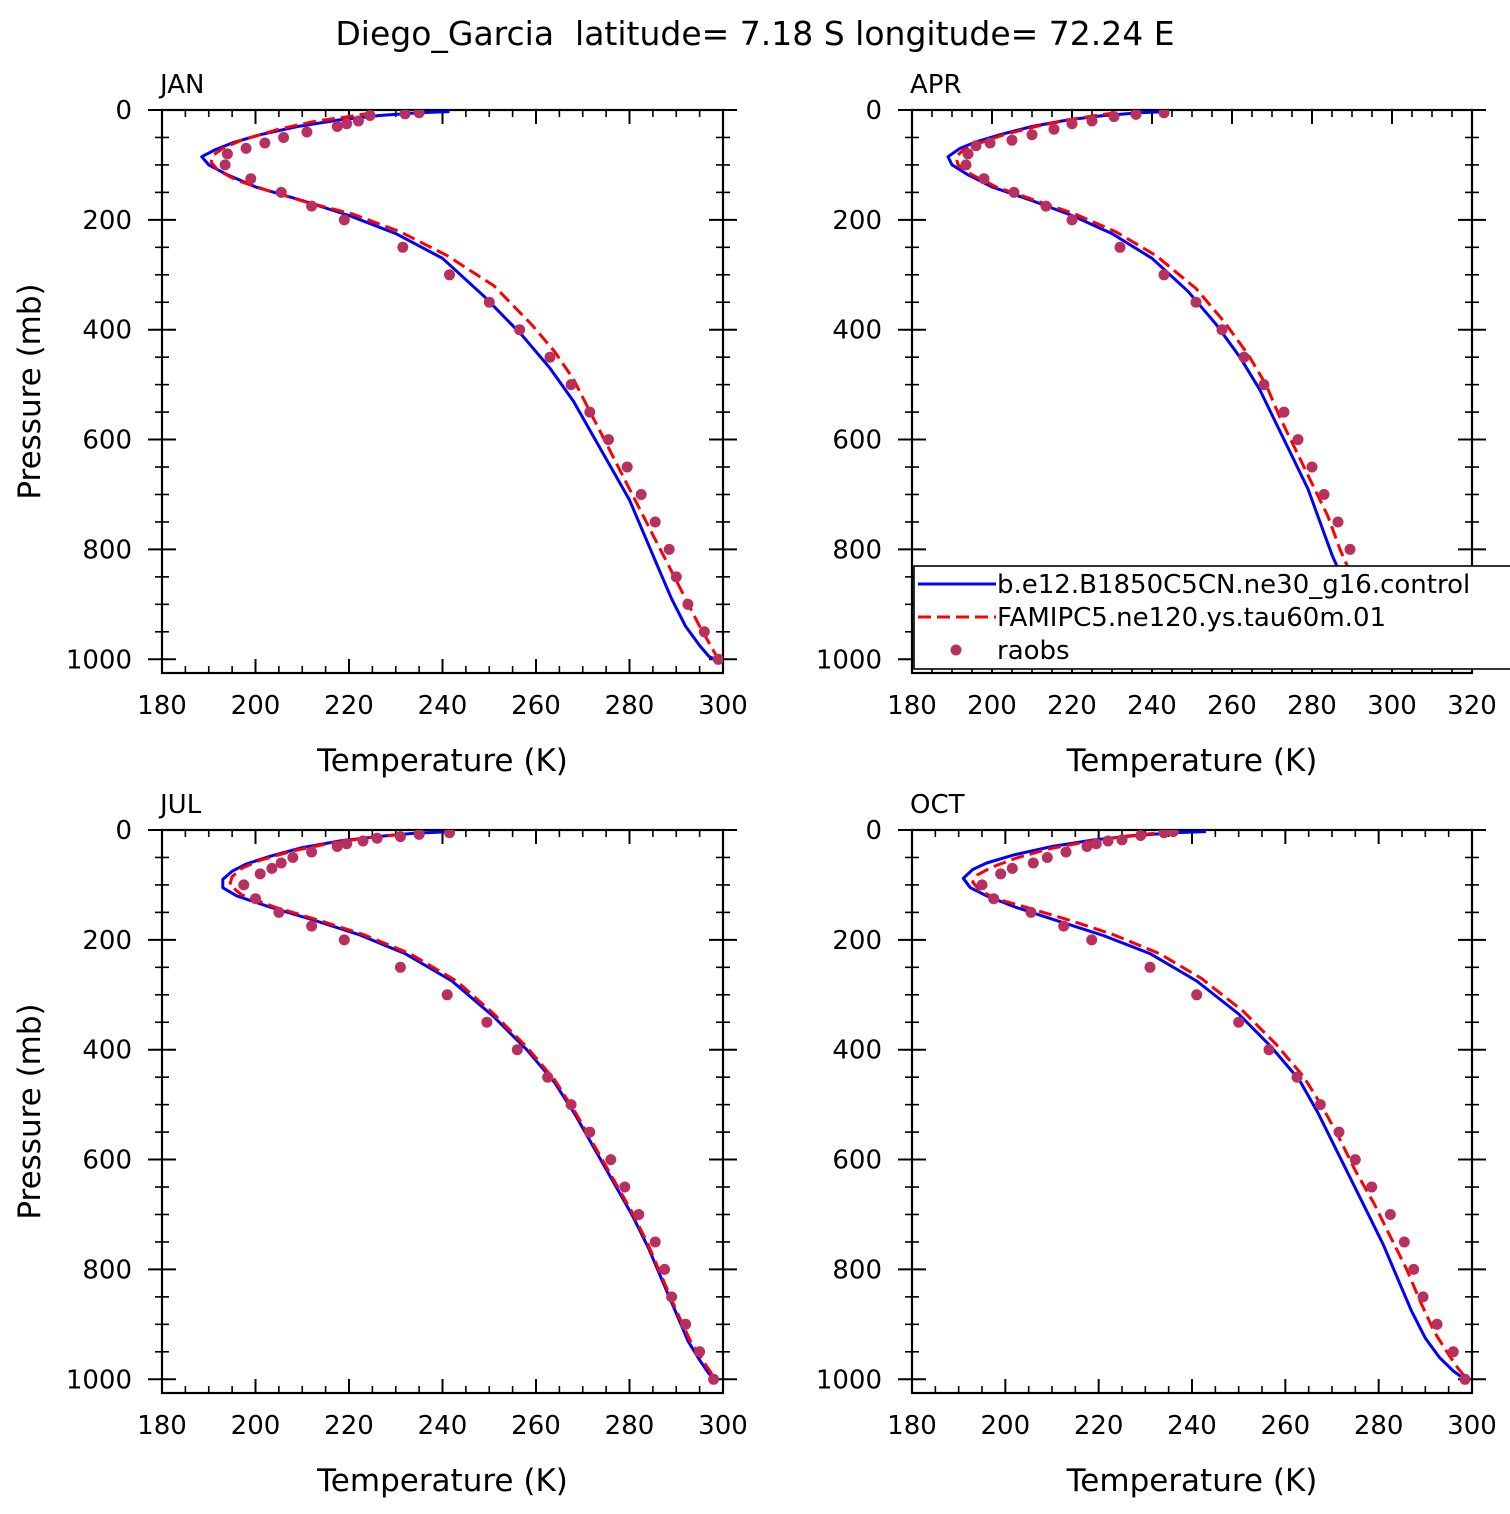  I want to click on legend-box, so click(1211, 617).